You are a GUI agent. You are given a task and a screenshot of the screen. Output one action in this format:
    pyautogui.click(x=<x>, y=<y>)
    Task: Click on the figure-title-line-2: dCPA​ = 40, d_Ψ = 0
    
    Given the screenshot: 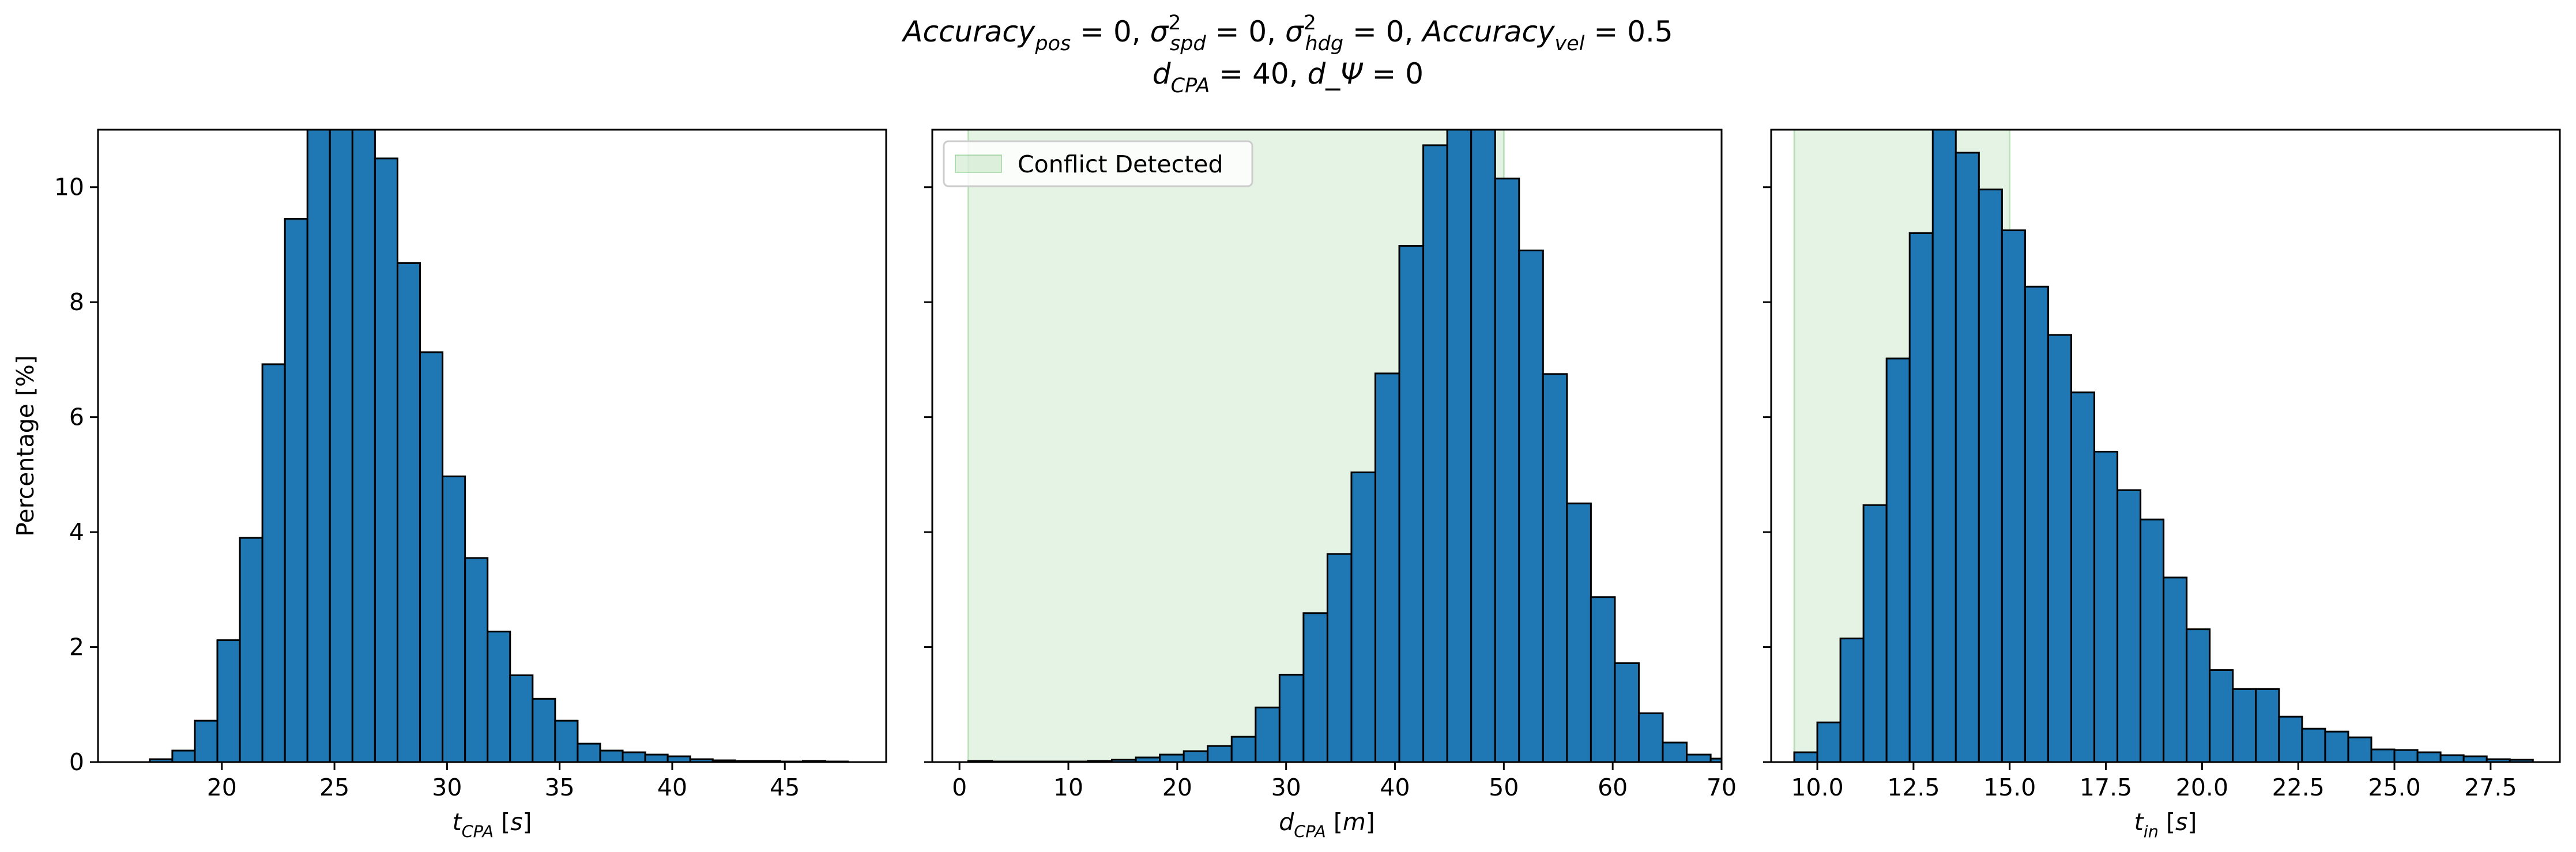 What is the action you would take?
    pyautogui.click(x=1288, y=77)
    